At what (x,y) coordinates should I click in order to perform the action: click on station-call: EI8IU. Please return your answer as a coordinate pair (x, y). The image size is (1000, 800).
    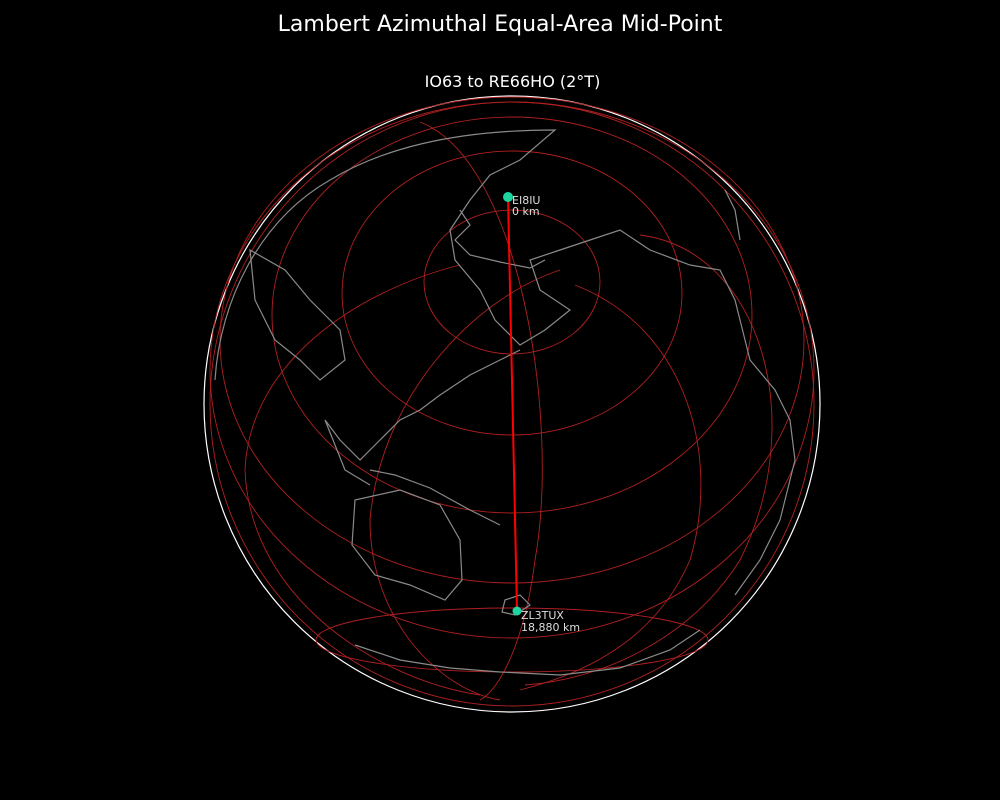
    Looking at the image, I should click on (526, 200).